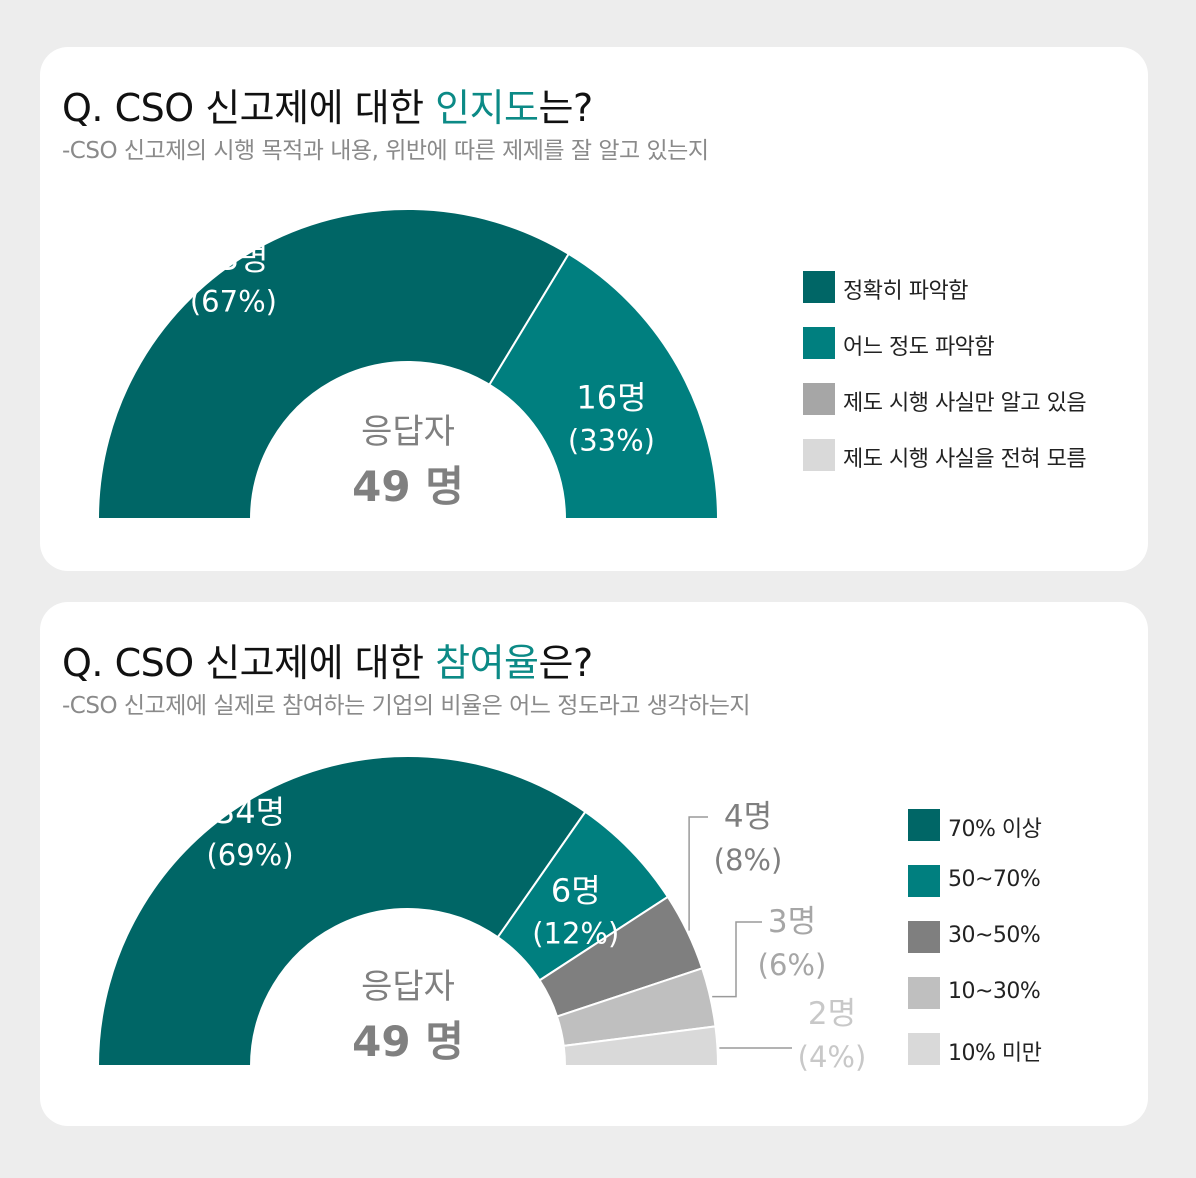 This screenshot has height=1178, width=1196. What do you see at coordinates (748, 860) in the screenshot?
I see `data-label-percent: (8%)` at bounding box center [748, 860].